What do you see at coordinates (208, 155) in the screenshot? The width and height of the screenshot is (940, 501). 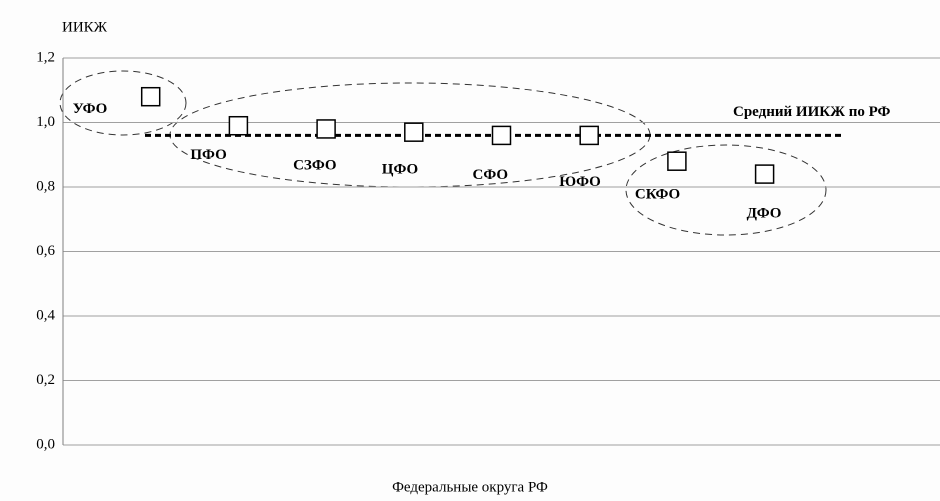 I see `point-label: ПФО` at bounding box center [208, 155].